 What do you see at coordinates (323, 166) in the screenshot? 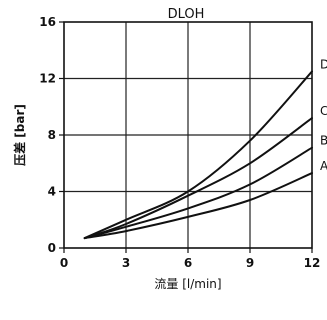
I see `series-label-A: A` at bounding box center [323, 166].